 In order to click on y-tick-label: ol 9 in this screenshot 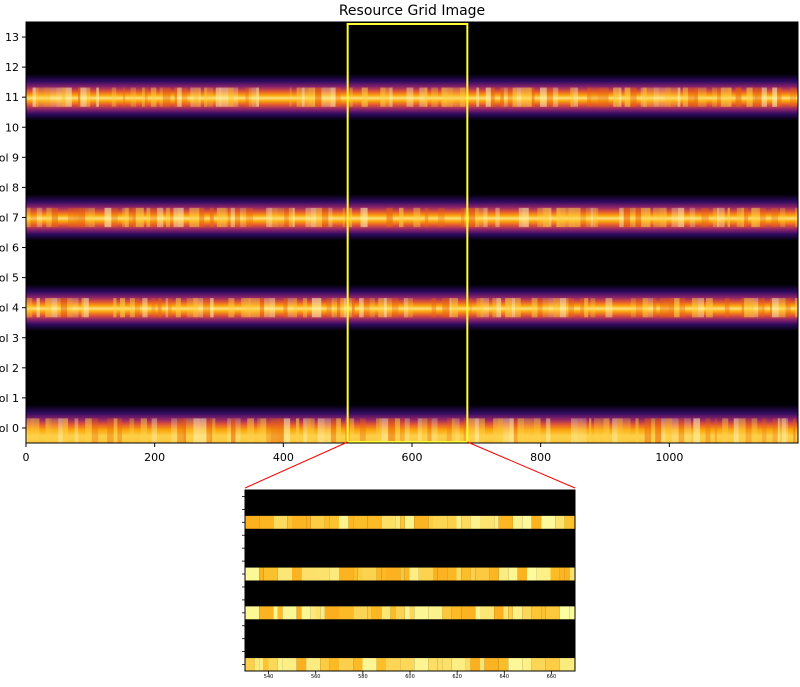, I will do `click(9, 157)`.